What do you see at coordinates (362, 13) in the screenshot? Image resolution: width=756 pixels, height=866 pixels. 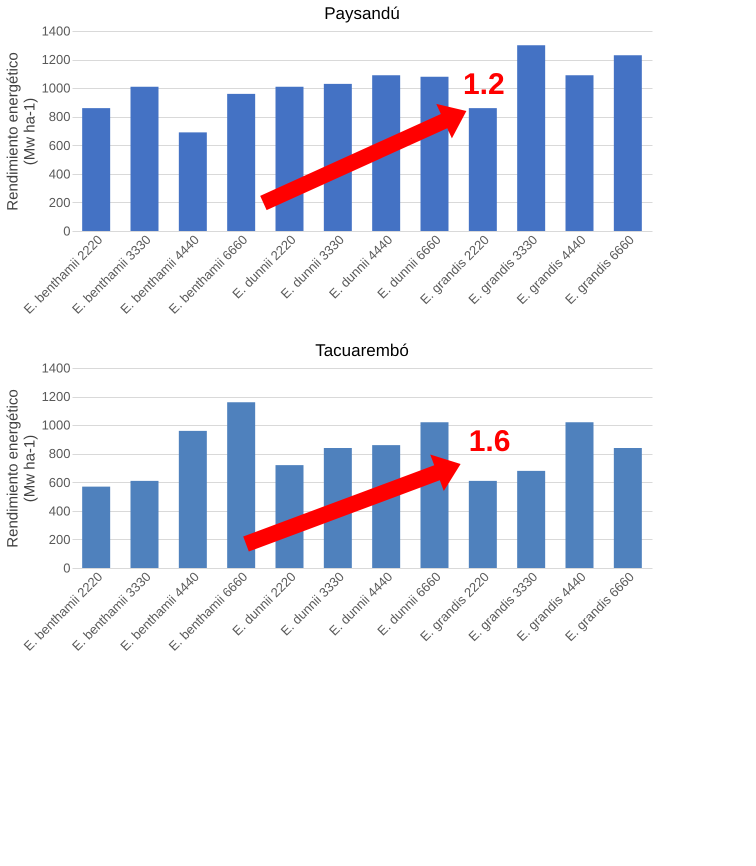 I see `chart-title: Paysandú` at bounding box center [362, 13].